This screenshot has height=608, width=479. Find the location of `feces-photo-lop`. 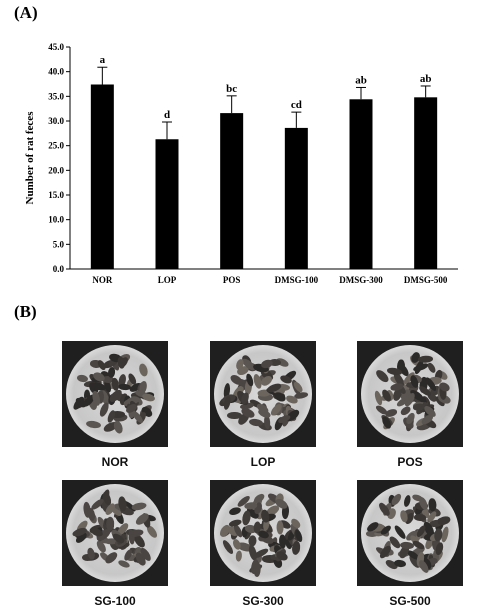

feces-photo-lop is located at coordinates (263, 394).